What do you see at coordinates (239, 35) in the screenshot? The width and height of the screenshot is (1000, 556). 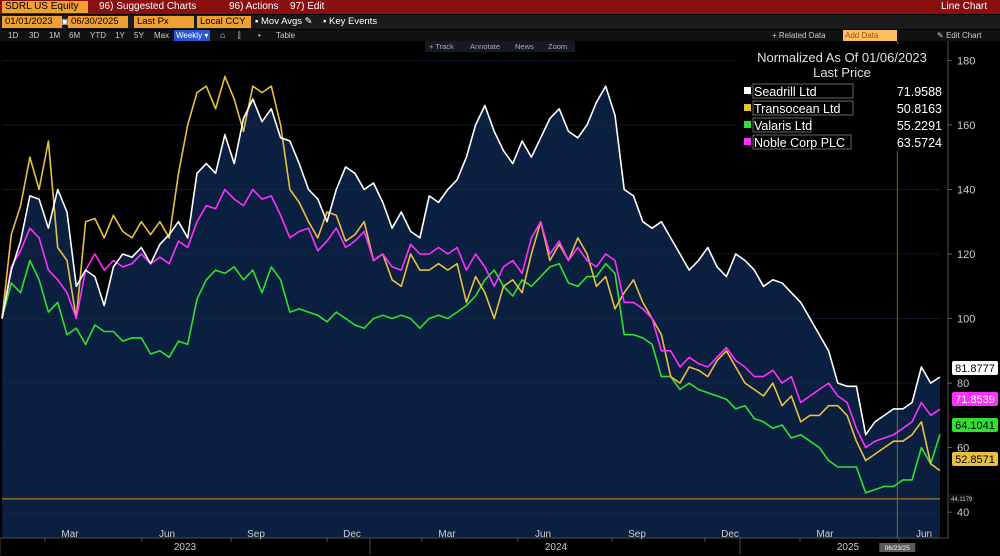 I see `candle-icon: ⫿` at bounding box center [239, 35].